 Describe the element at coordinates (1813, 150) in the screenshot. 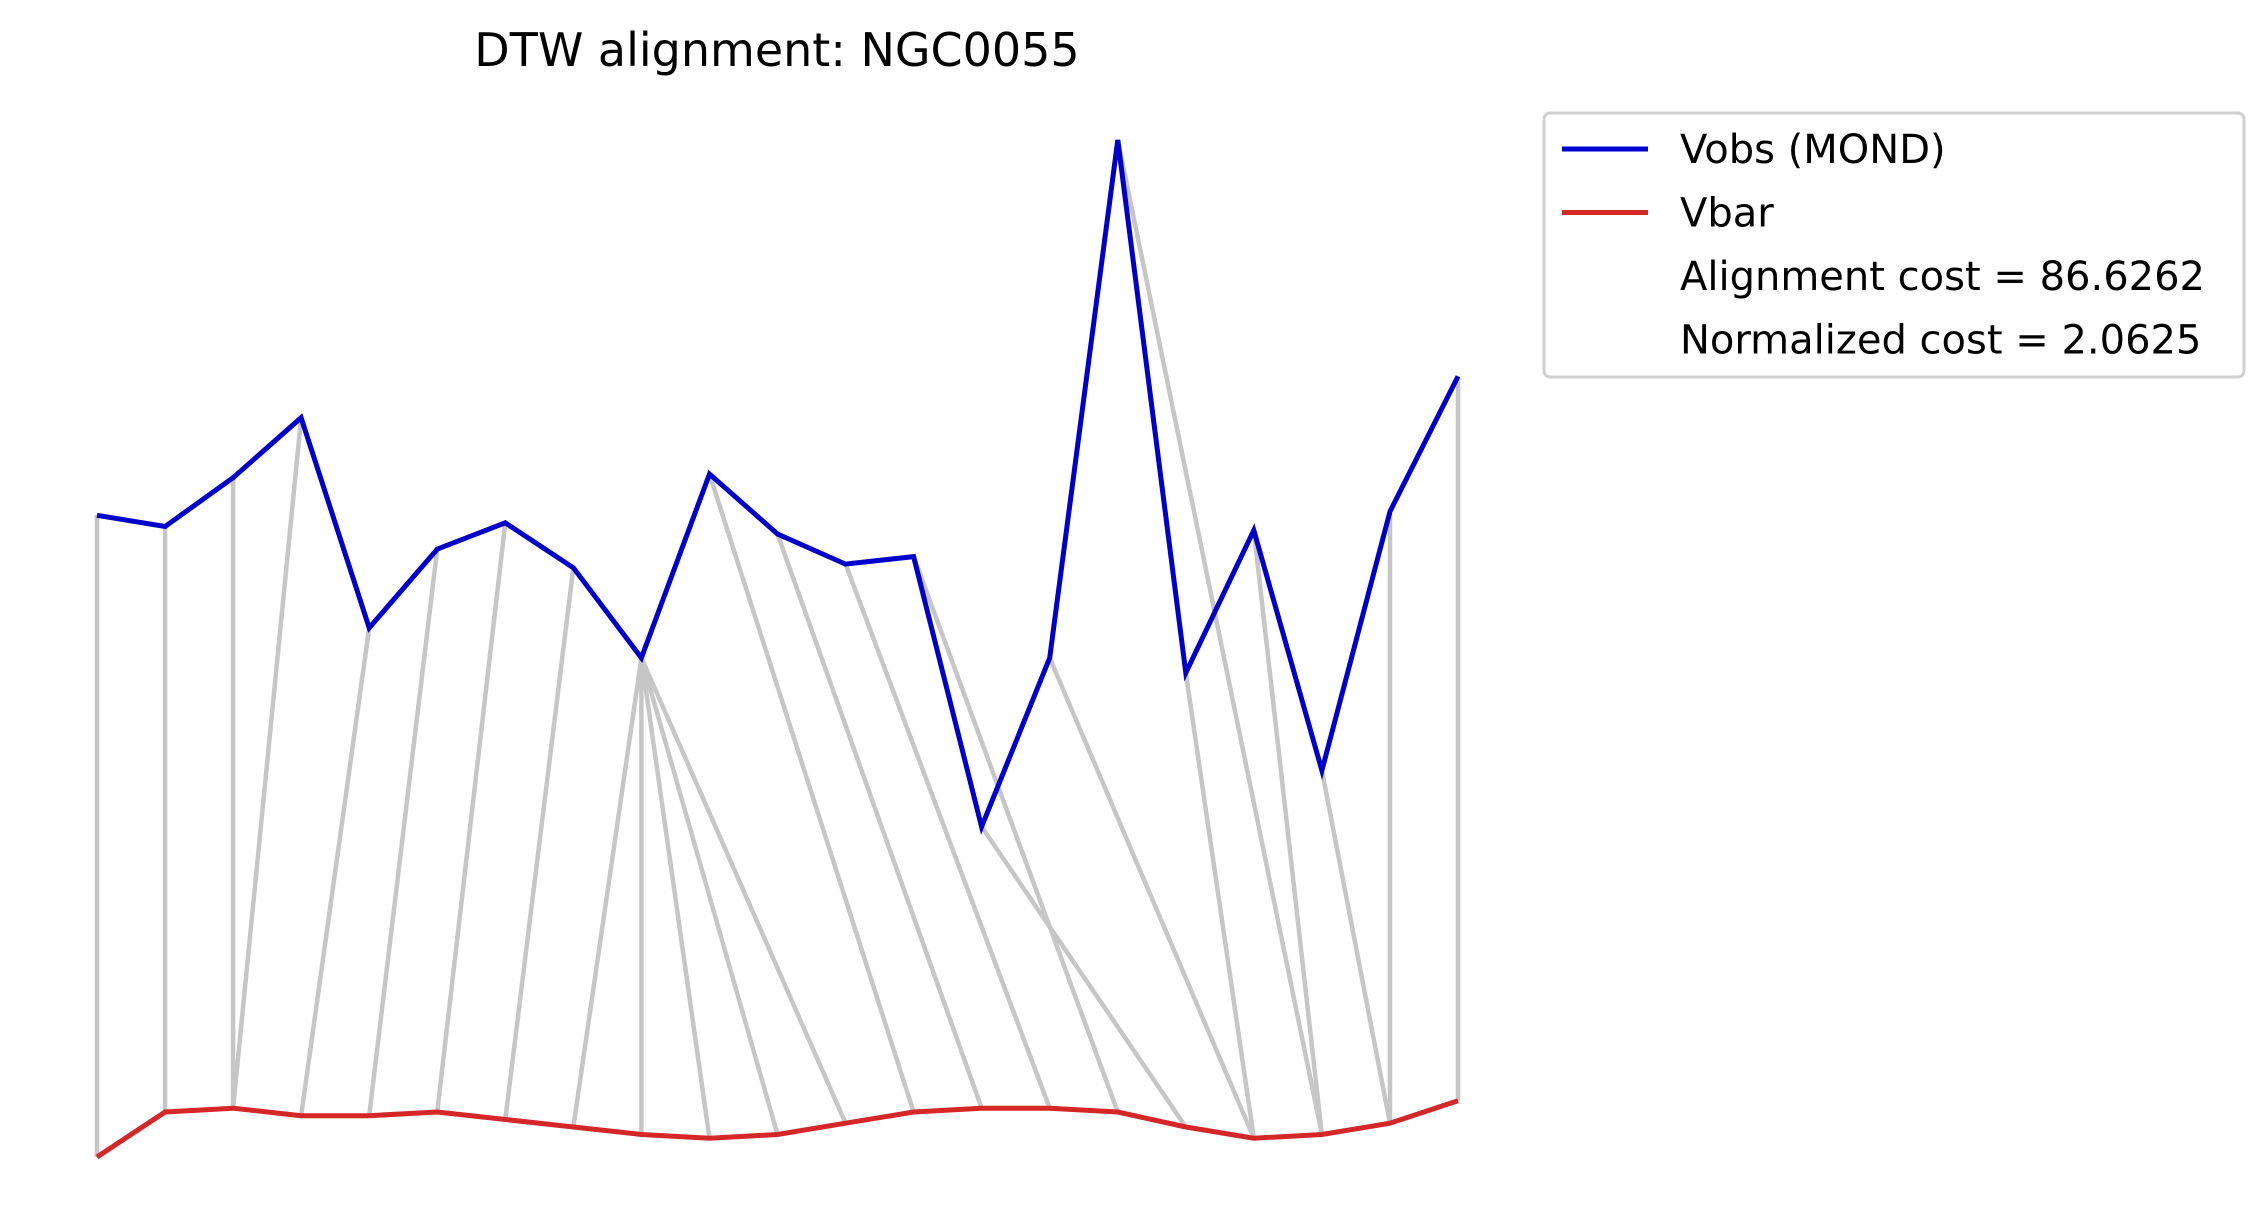

I see `legend-label-0: Vobs (MOND)` at that location.